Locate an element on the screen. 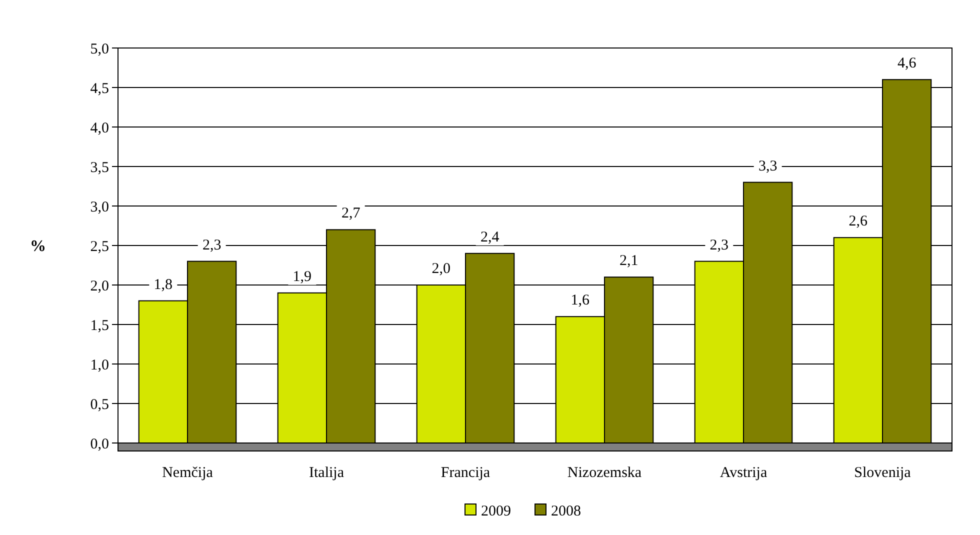 The image size is (980, 535). y-tick-label: 4,0 is located at coordinates (99, 128).